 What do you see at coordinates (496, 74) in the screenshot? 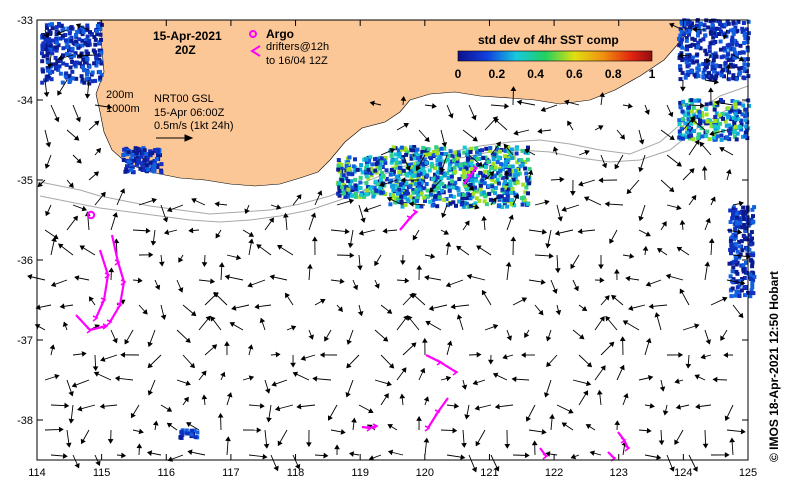
I see `colorbar-tick-label: 0.2` at bounding box center [496, 74].